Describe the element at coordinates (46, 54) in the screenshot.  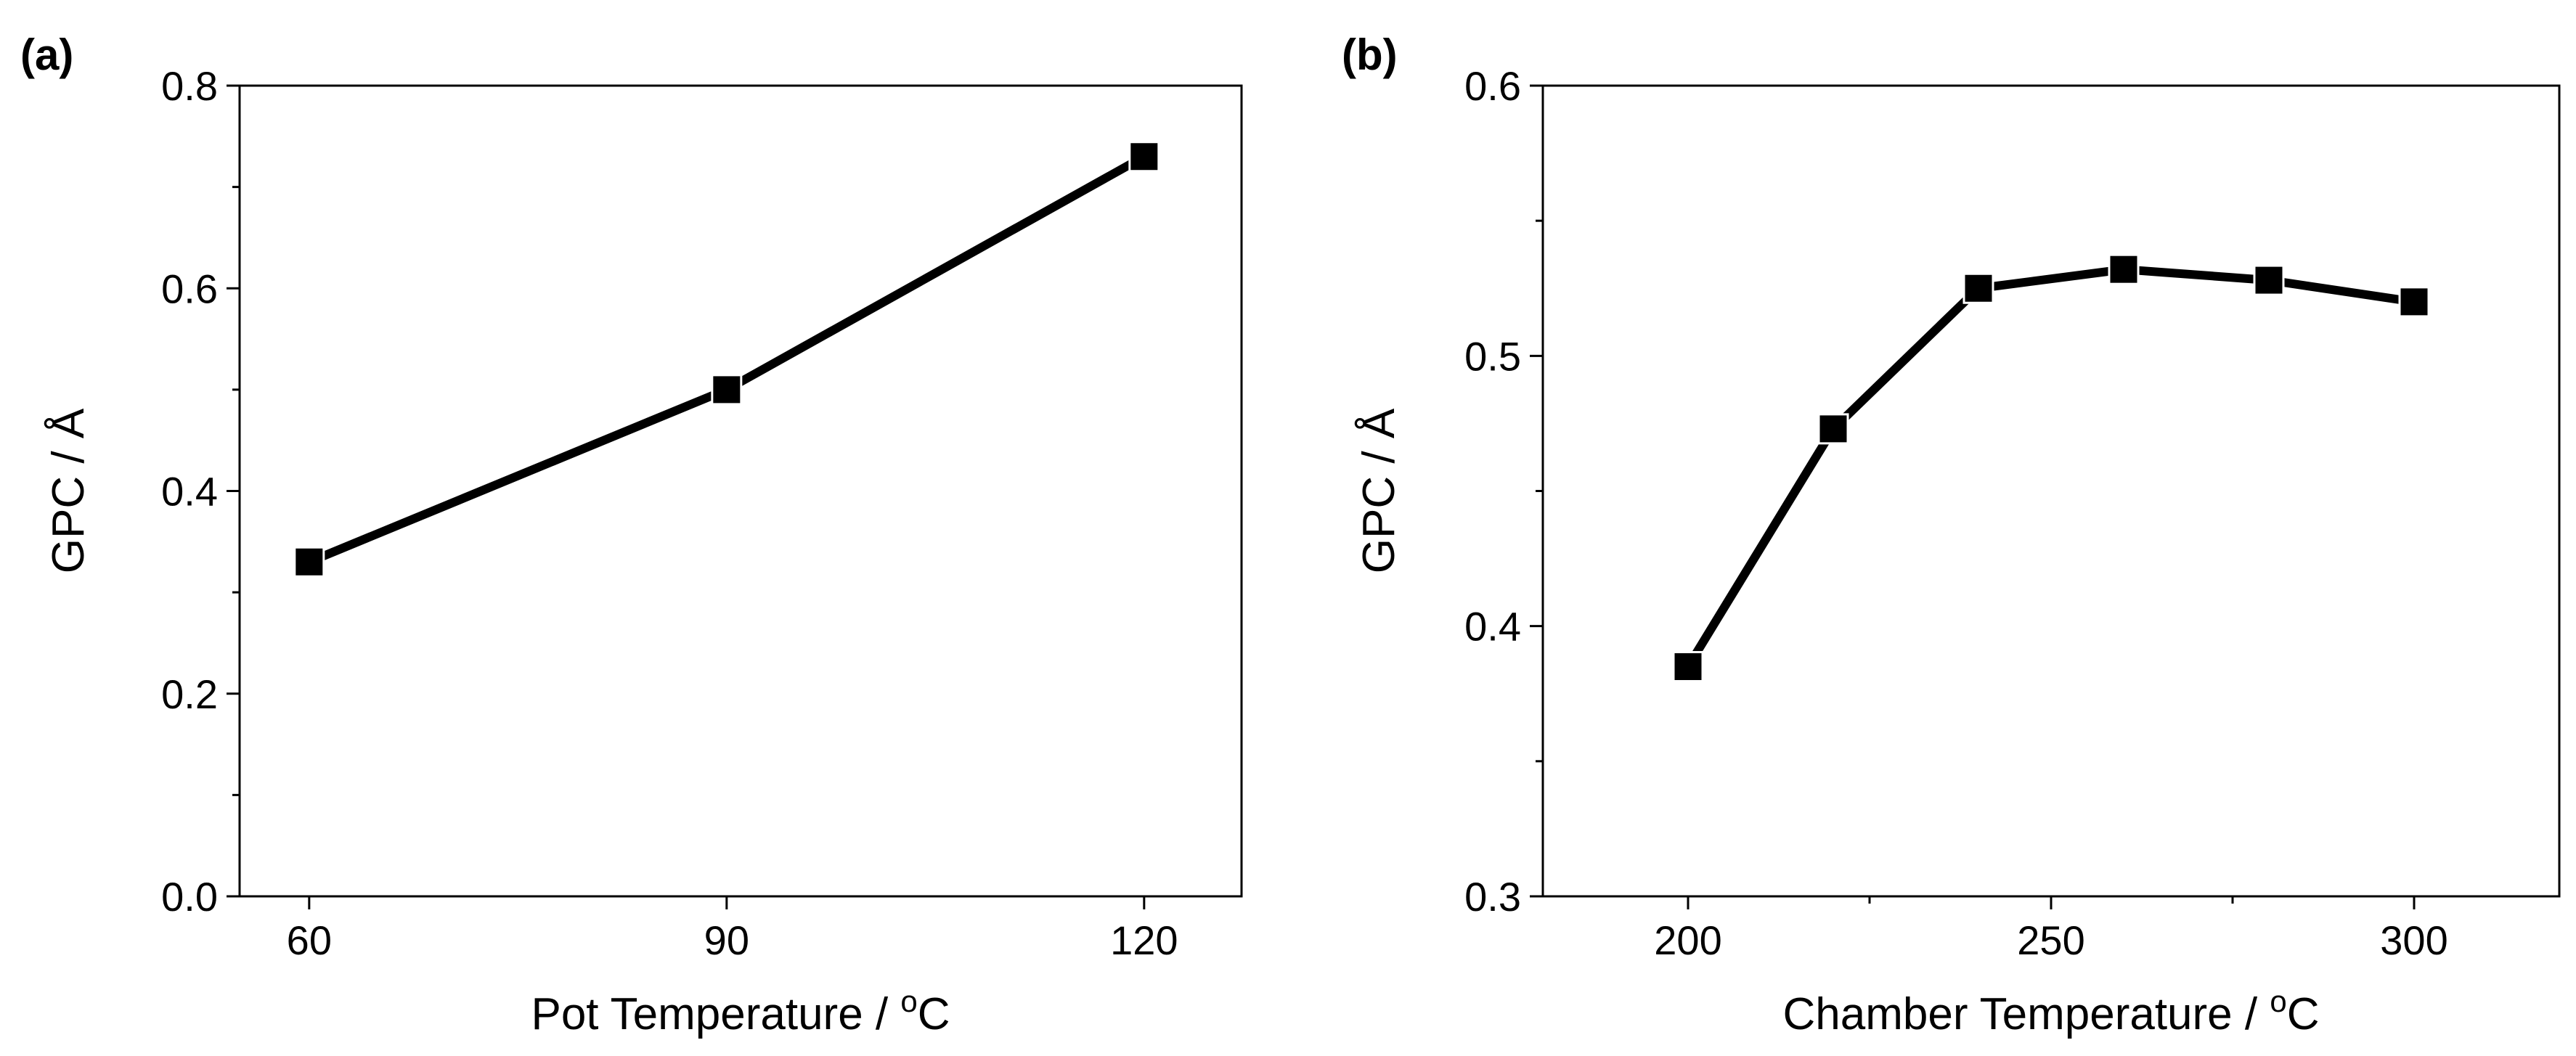
I see `panel-label: (a)` at that location.